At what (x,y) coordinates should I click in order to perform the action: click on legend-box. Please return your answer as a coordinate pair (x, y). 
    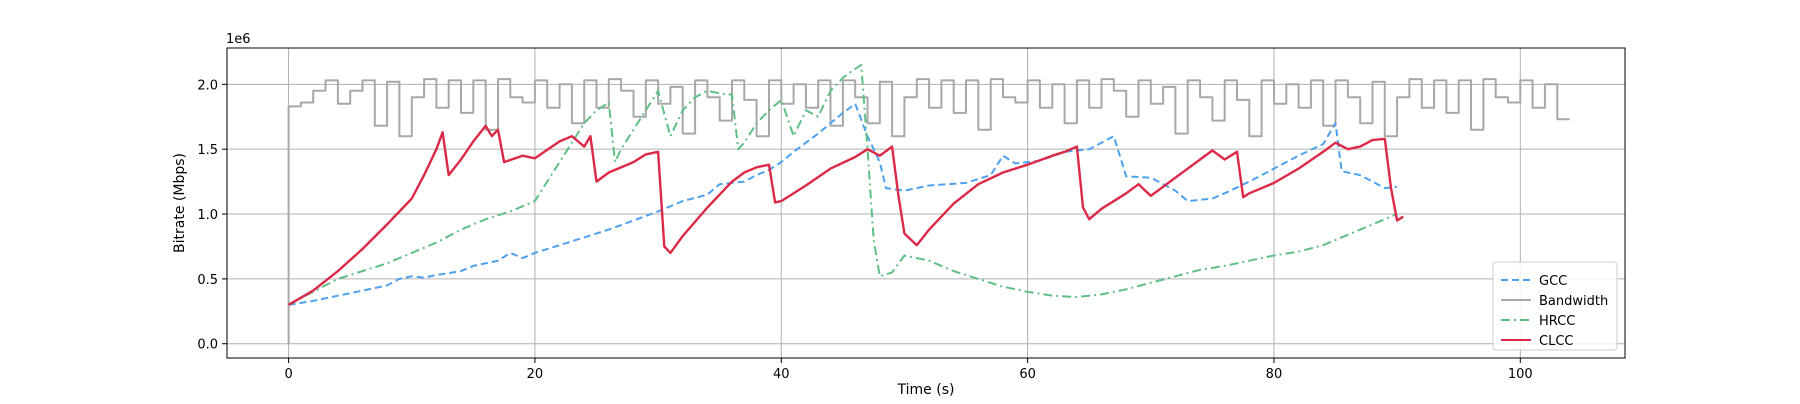
    Looking at the image, I should click on (1555, 306).